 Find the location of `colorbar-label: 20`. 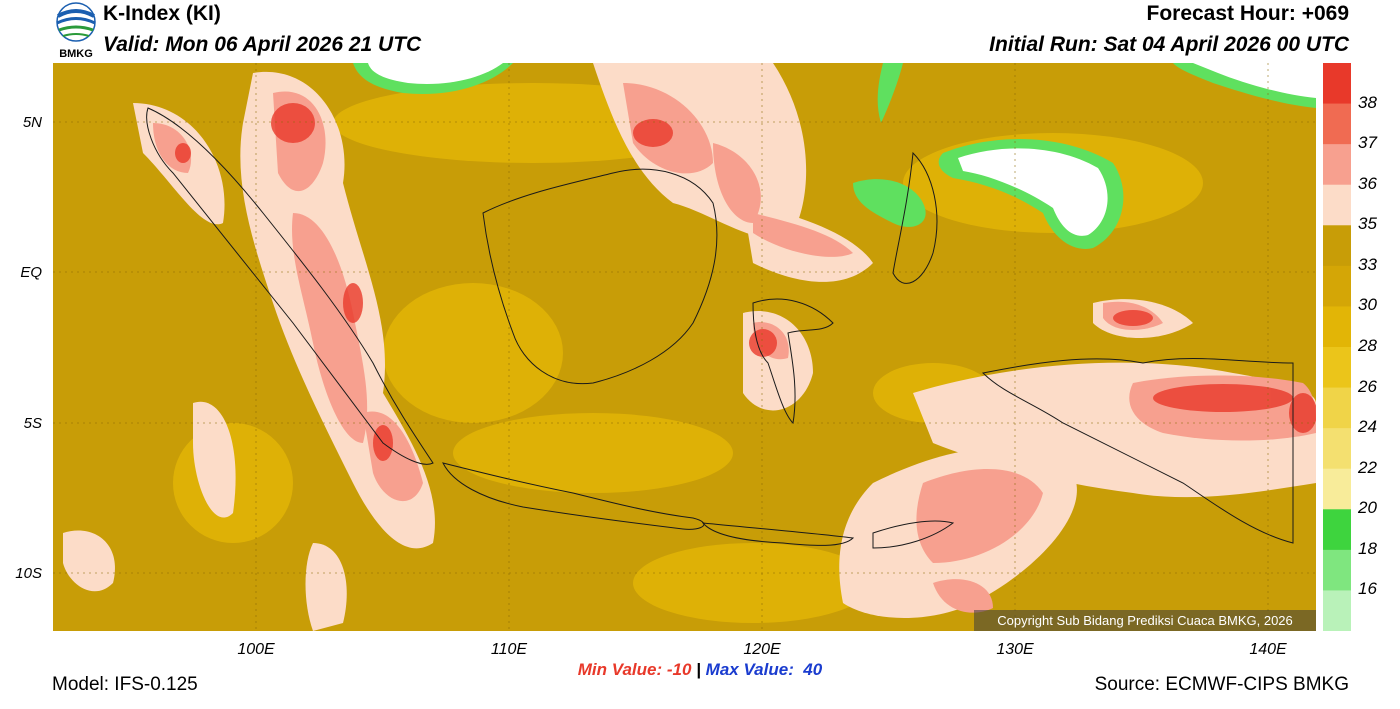

colorbar-label: 20 is located at coordinates (1367, 508).